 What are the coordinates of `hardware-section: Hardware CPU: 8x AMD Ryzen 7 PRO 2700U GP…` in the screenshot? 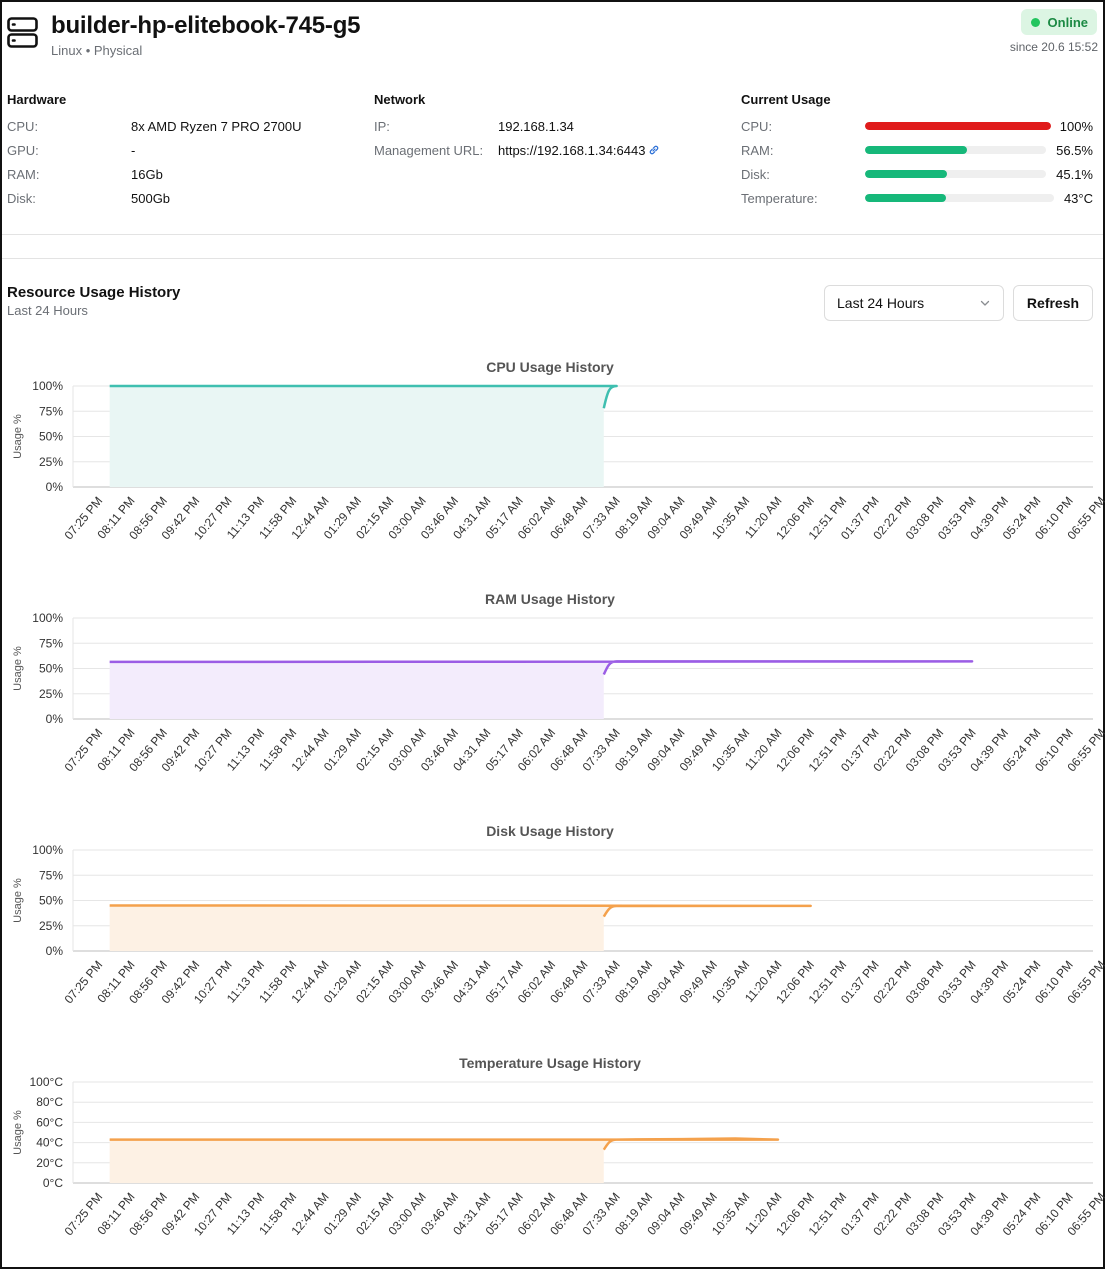 It's located at (177, 153).